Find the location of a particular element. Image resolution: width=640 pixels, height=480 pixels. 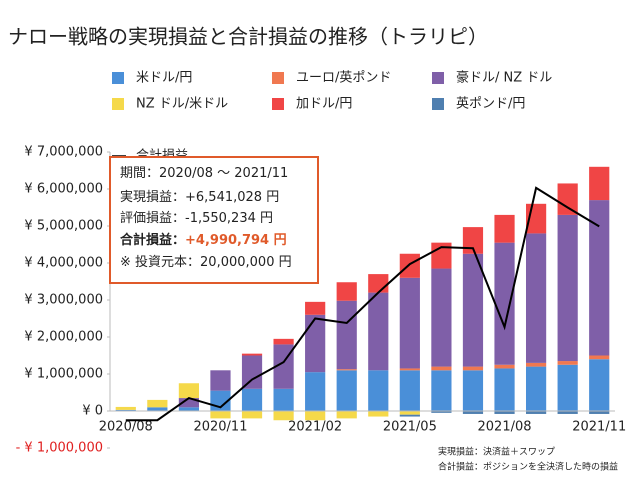

annotation-label: 期間： is located at coordinates (139, 173).